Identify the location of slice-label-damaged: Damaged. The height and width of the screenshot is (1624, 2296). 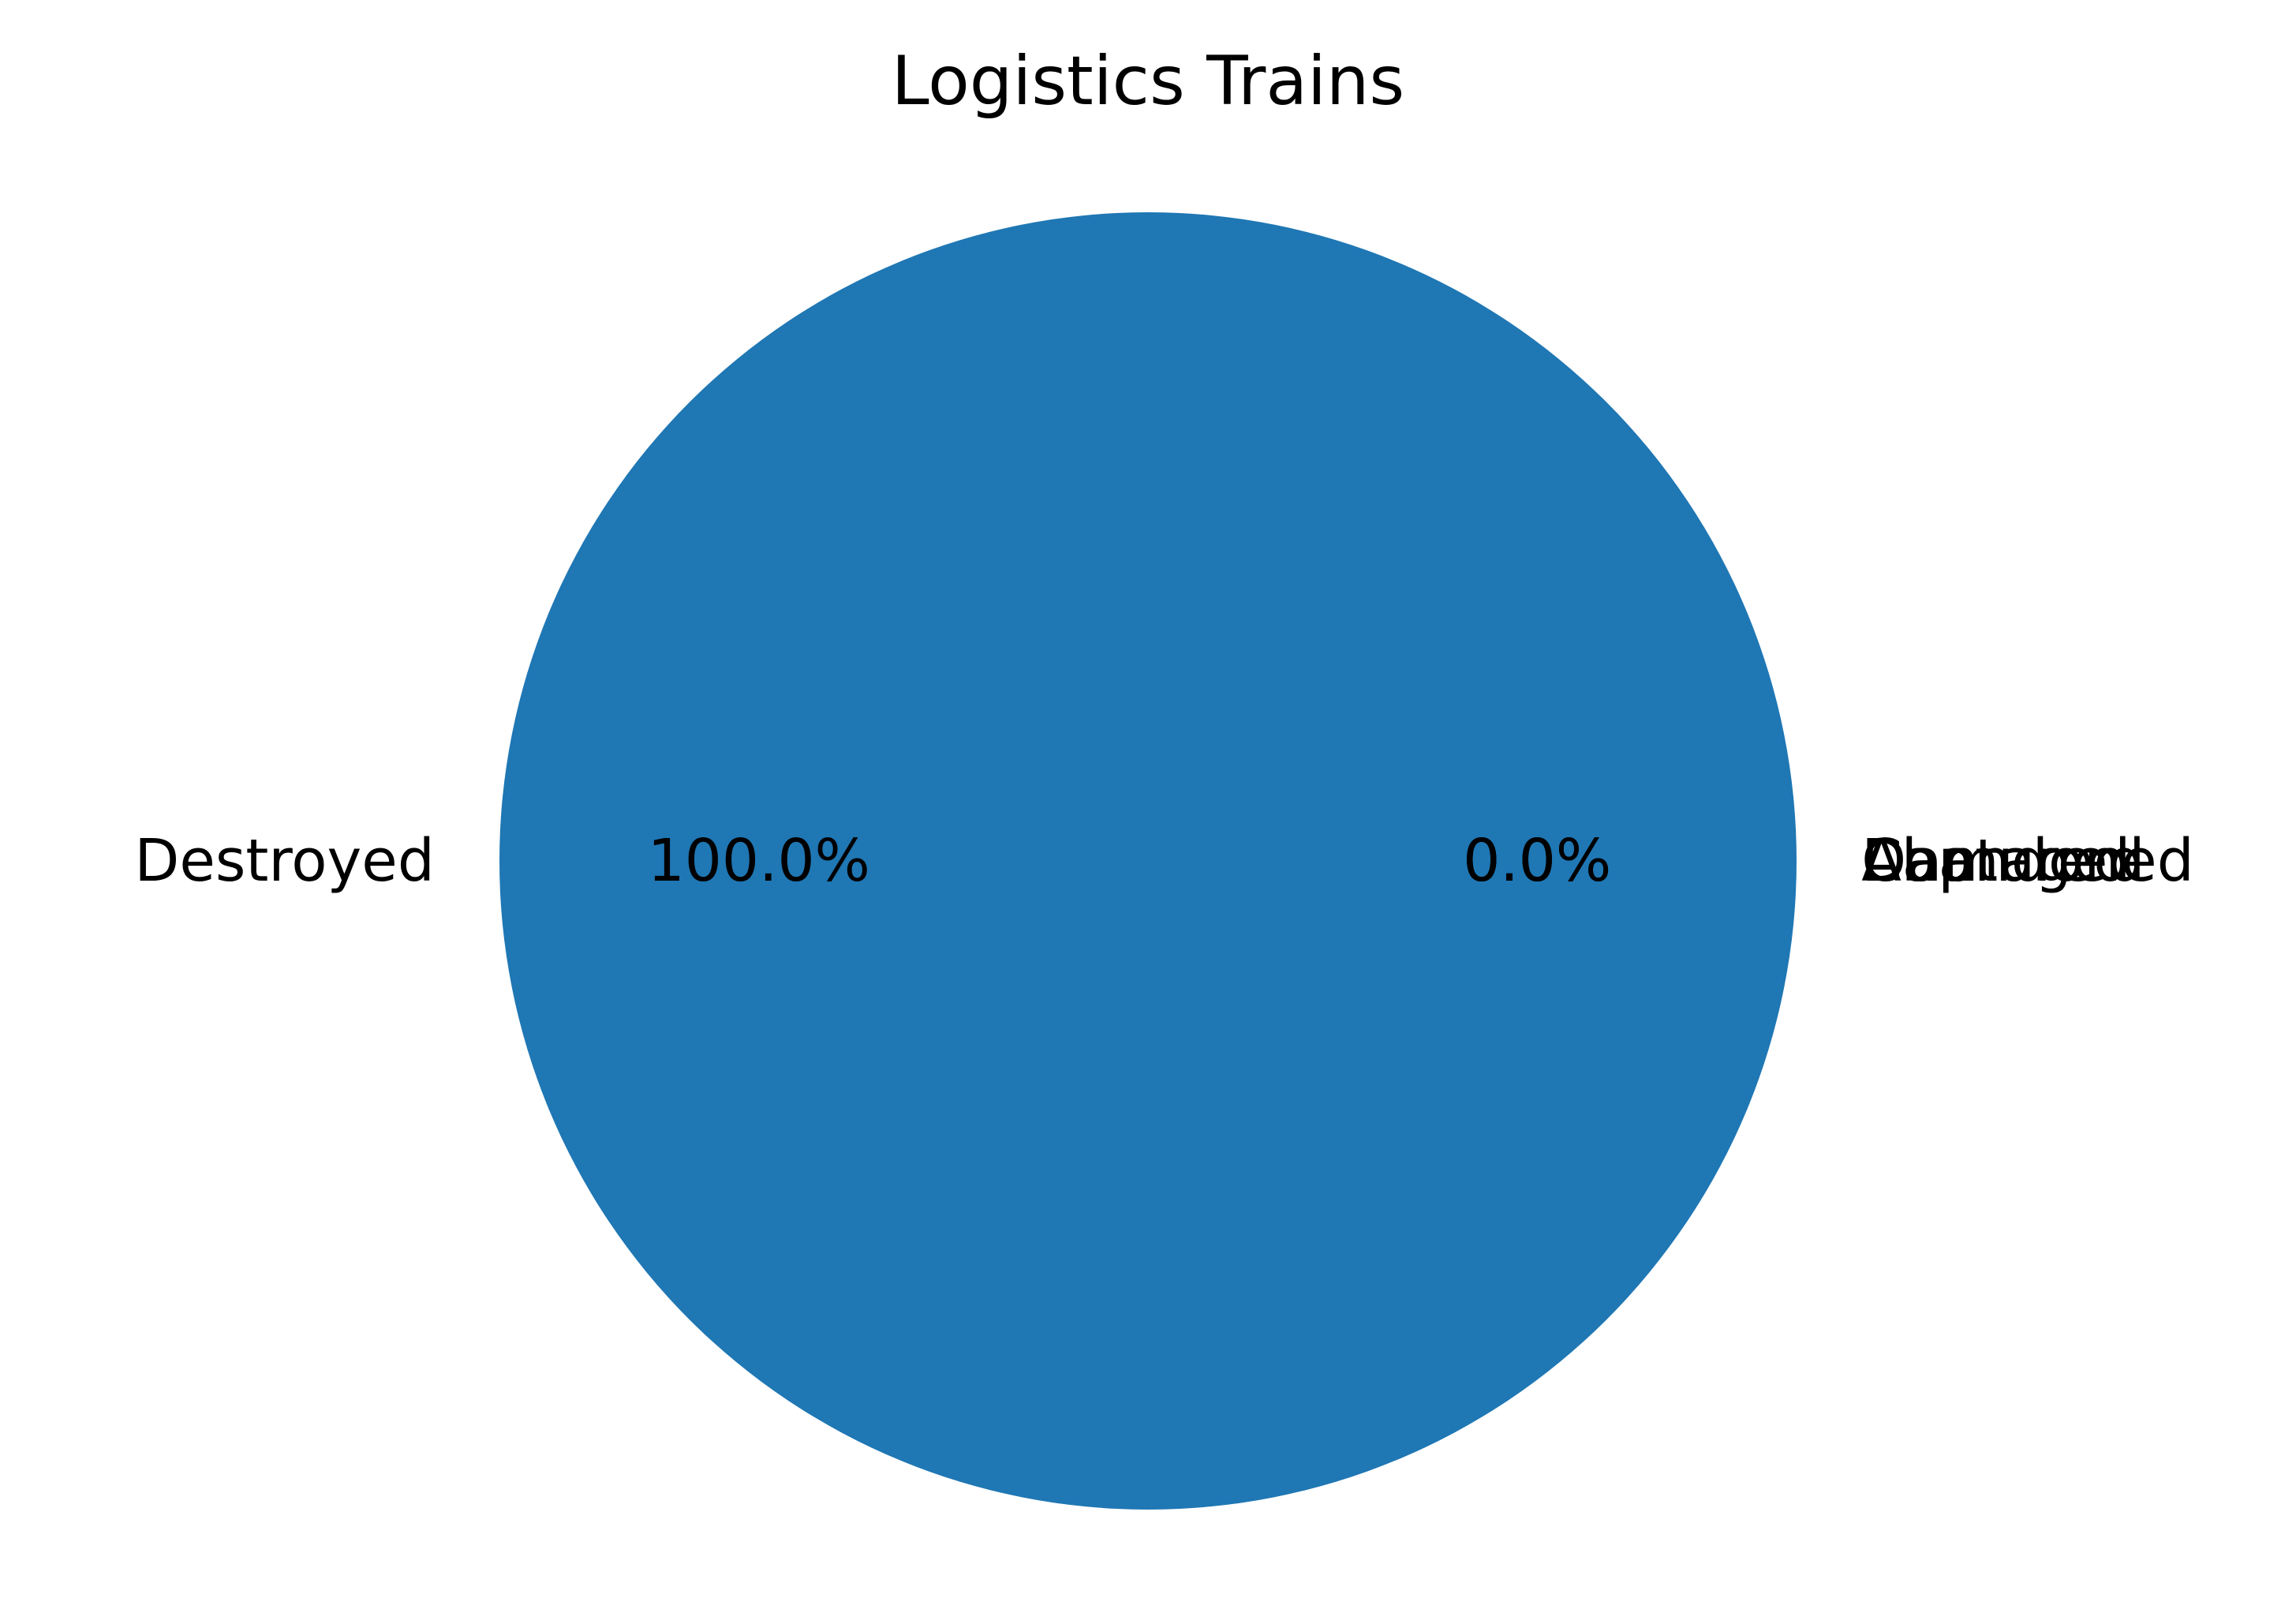
(2003, 861).